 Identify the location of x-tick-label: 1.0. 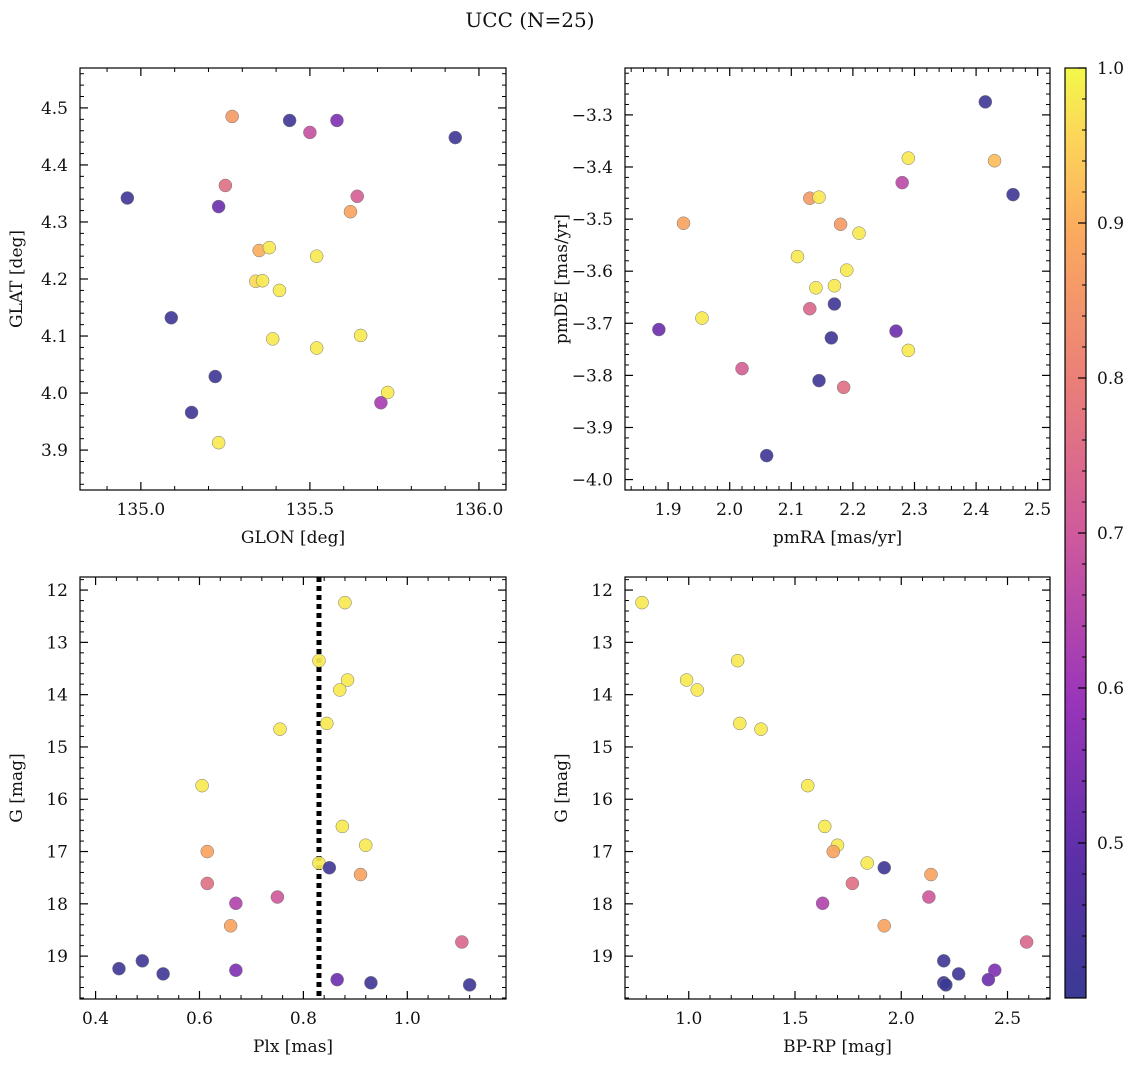
(688, 1019).